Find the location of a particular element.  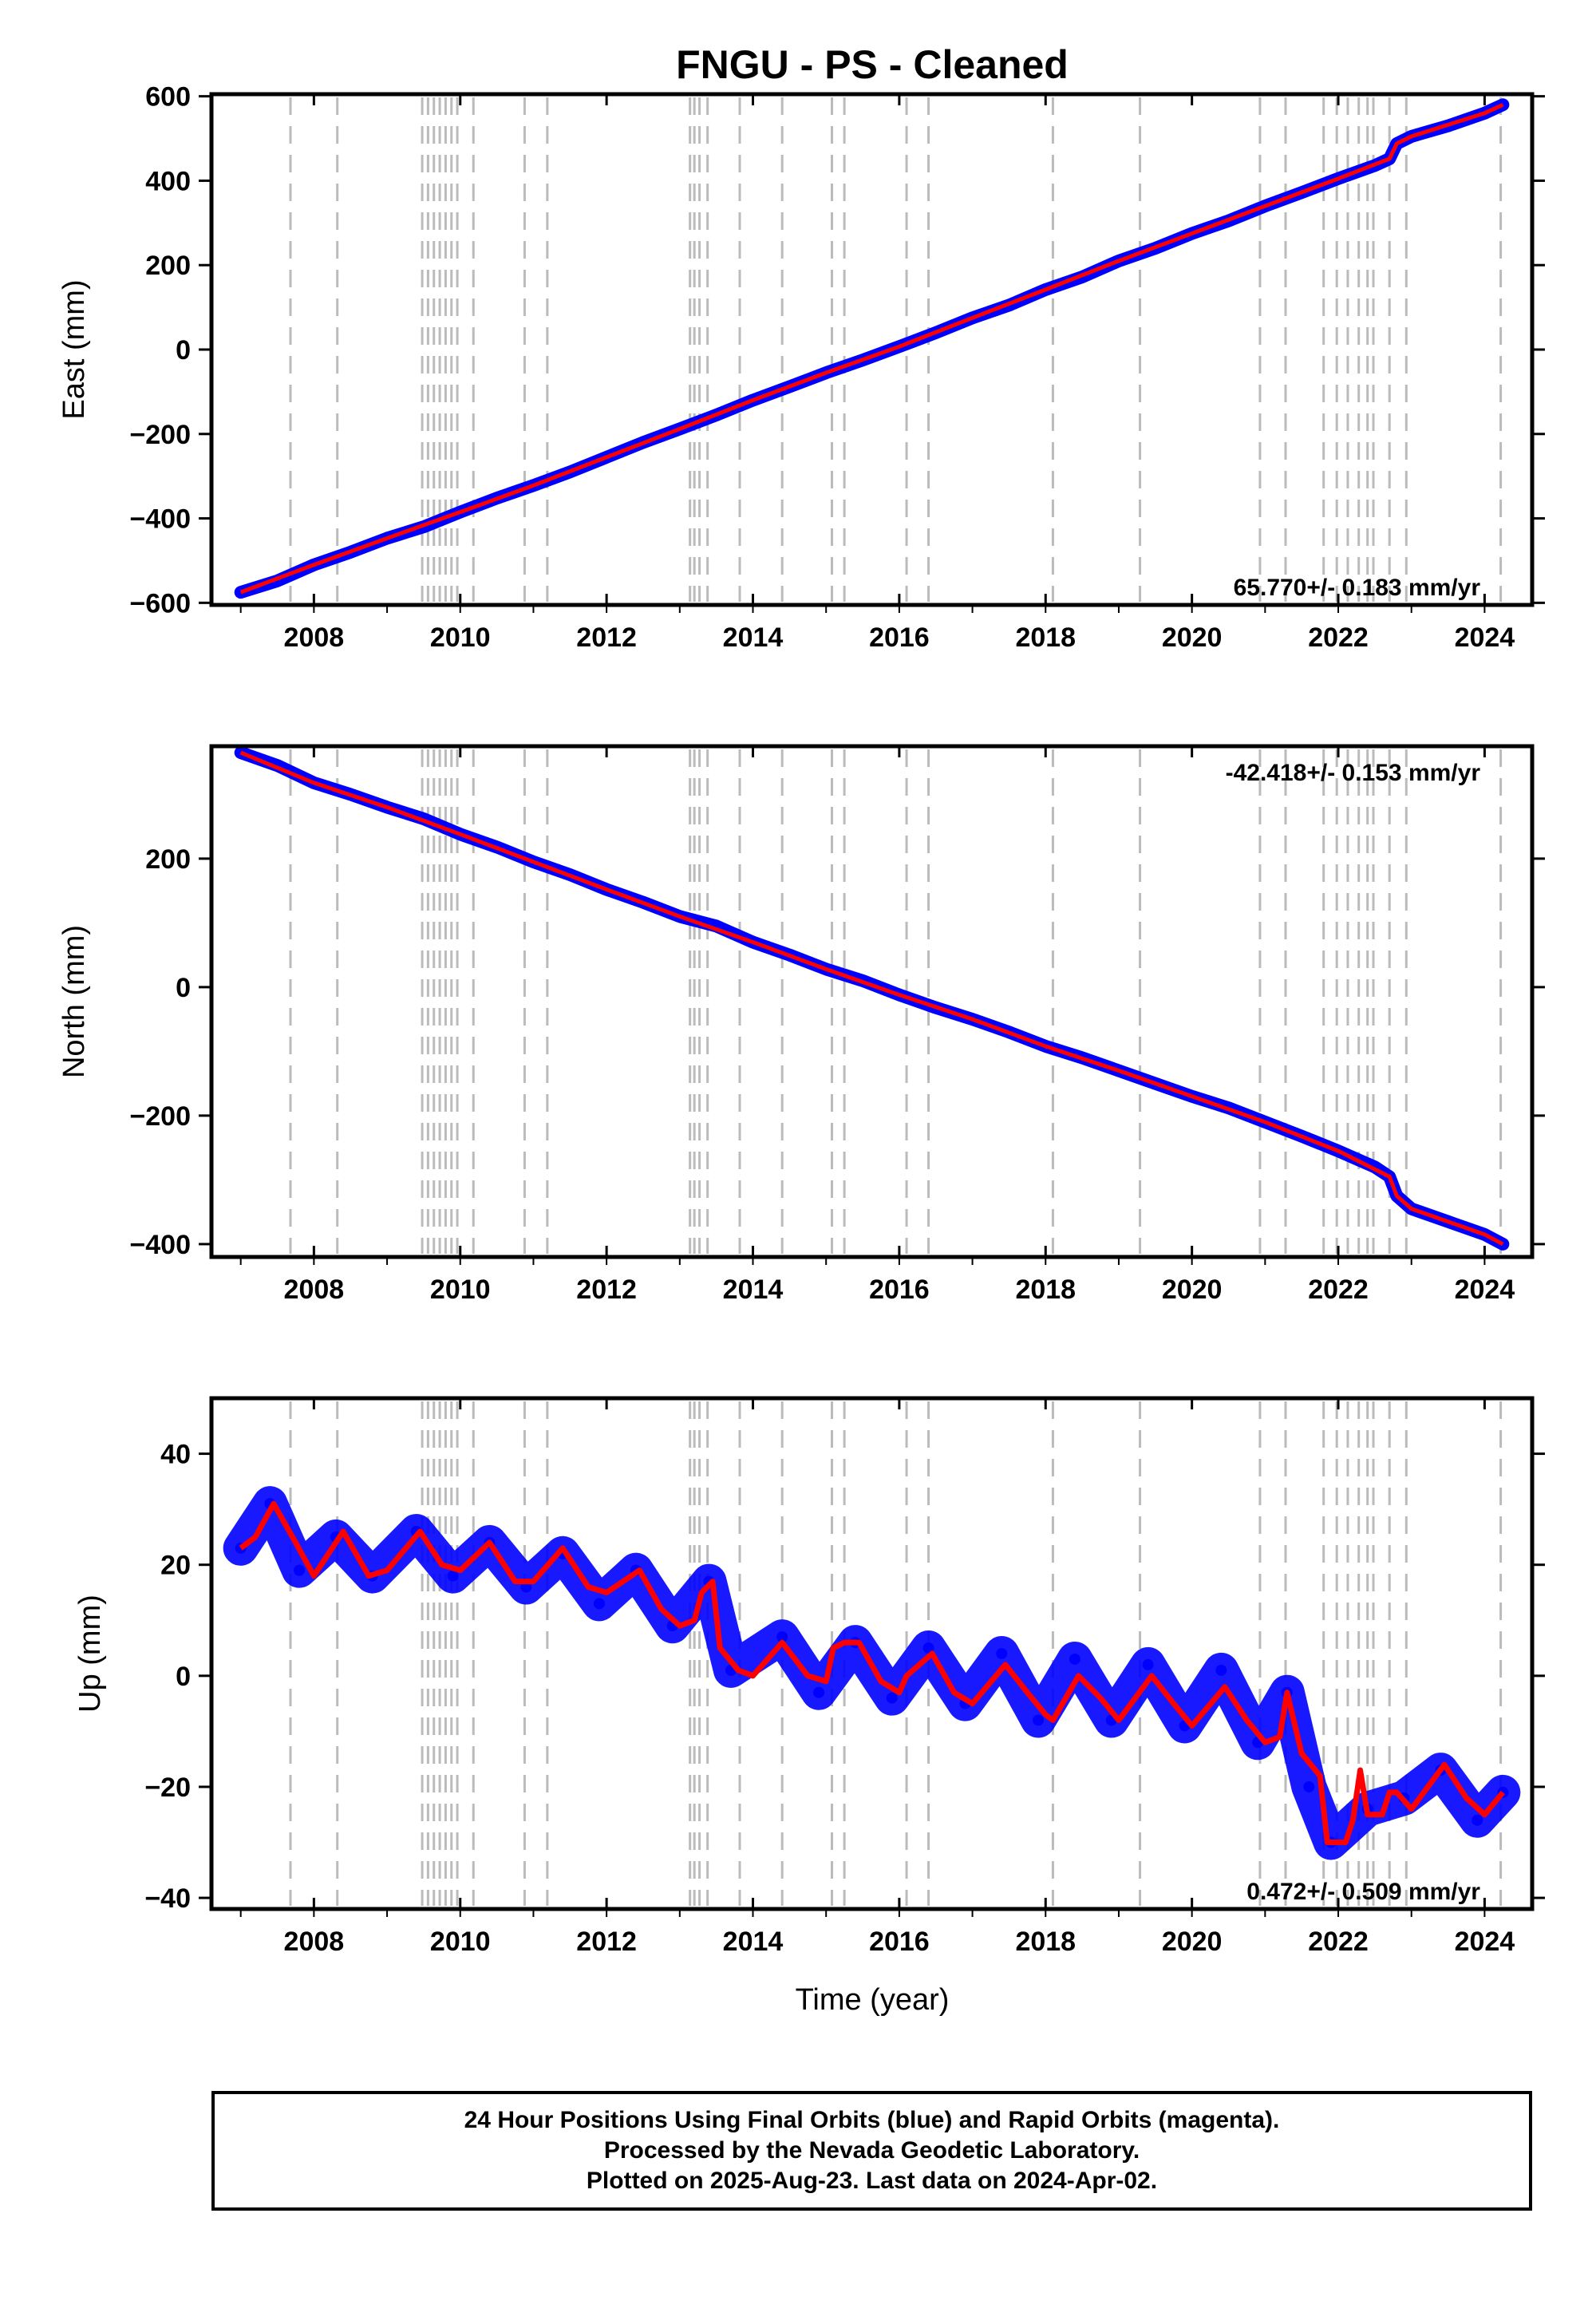

east-y-tick-label: 200 is located at coordinates (168, 266).